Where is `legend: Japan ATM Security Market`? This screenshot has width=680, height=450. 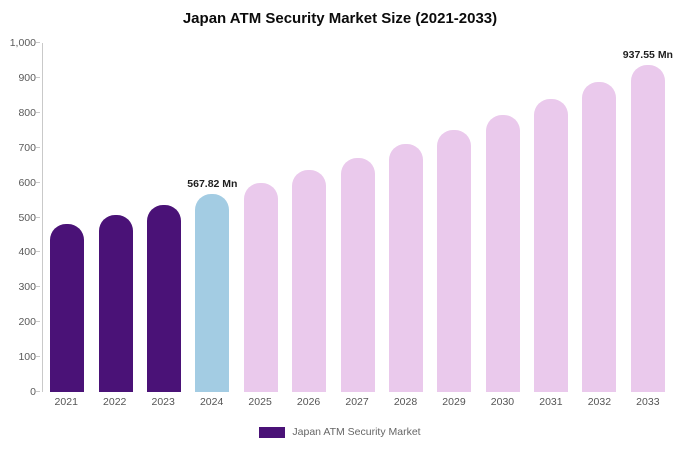 legend: Japan ATM Security Market is located at coordinates (340, 432).